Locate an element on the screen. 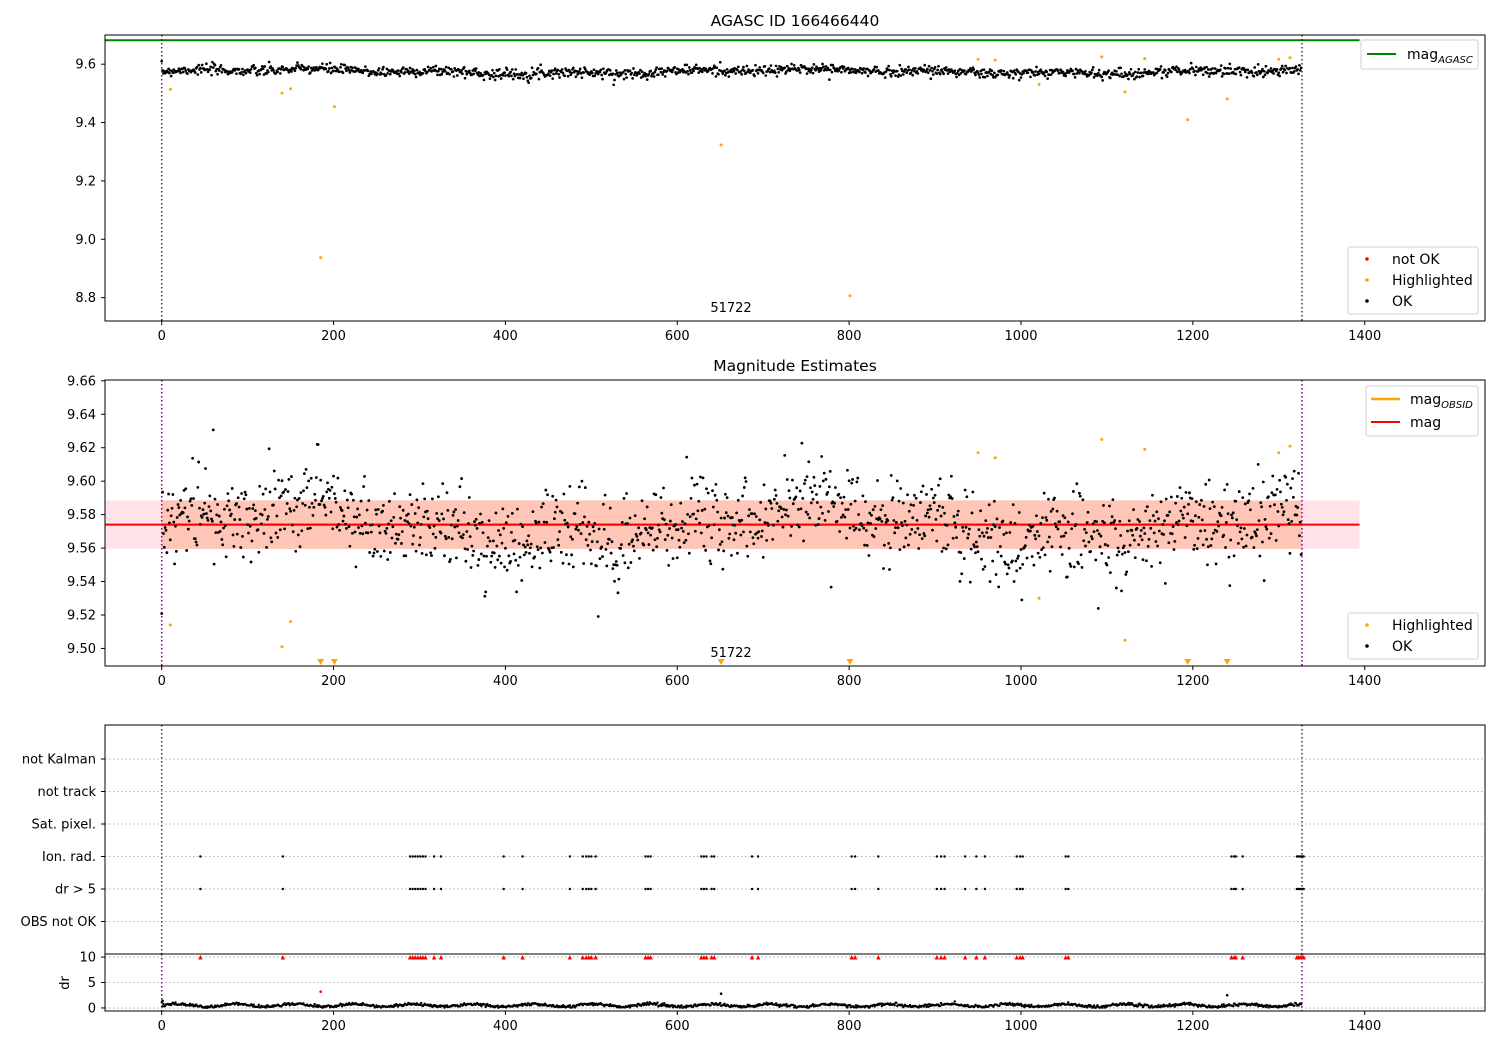 Image resolution: width=1500 pixels, height=1050 pixels. highlighted-point is located at coordinates (321, 258).